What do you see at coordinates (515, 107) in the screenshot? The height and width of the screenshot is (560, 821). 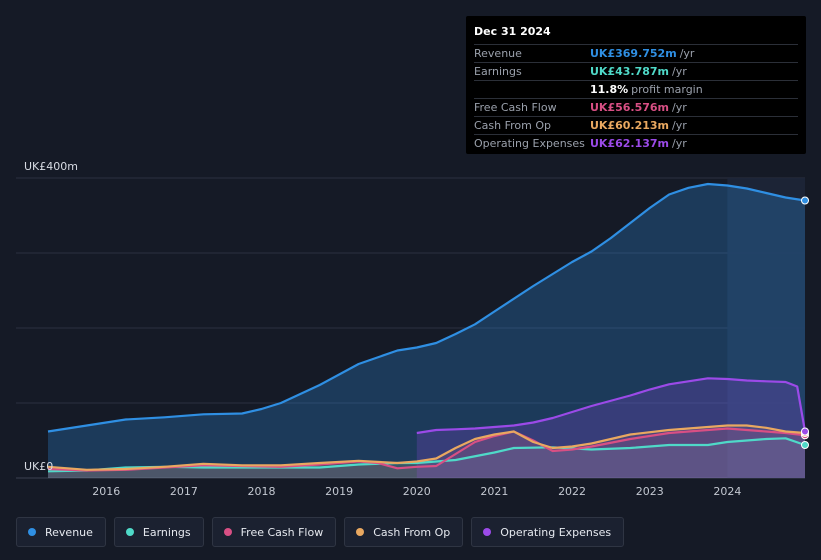 I see `tooltip-row-label: Free Cash Flow` at bounding box center [515, 107].